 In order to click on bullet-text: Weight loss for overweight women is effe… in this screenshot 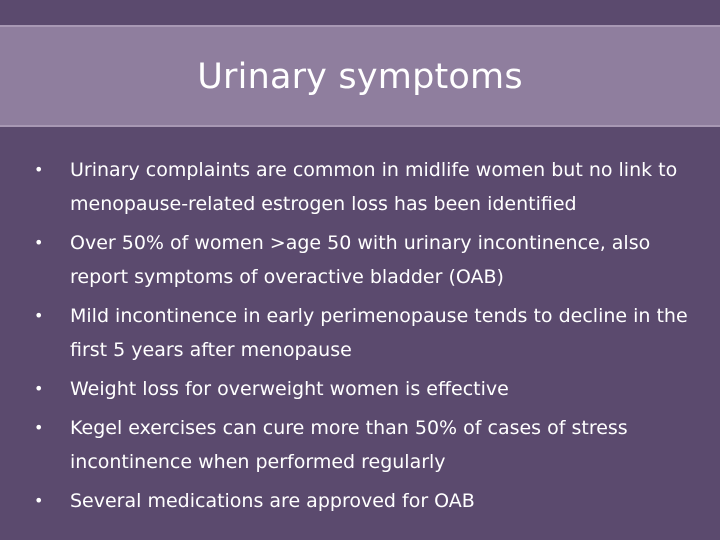, I will do `click(289, 389)`.